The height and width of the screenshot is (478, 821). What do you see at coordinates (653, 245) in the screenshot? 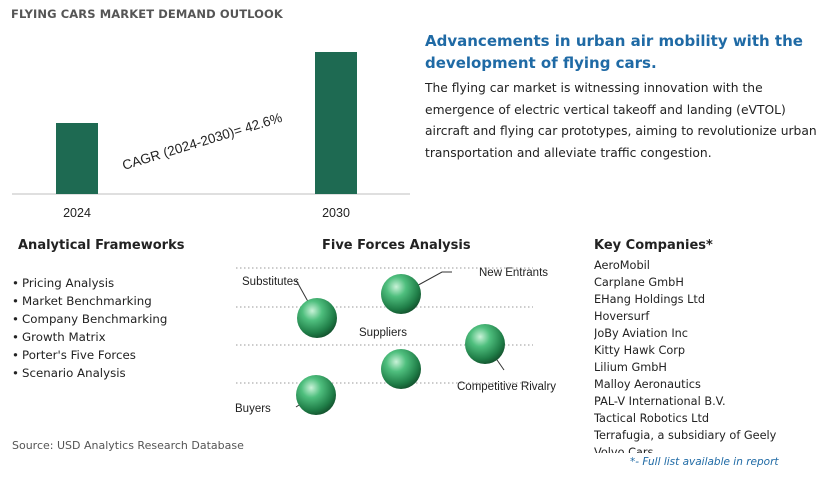
I see `key-companies-heading: Key Companies*` at bounding box center [653, 245].